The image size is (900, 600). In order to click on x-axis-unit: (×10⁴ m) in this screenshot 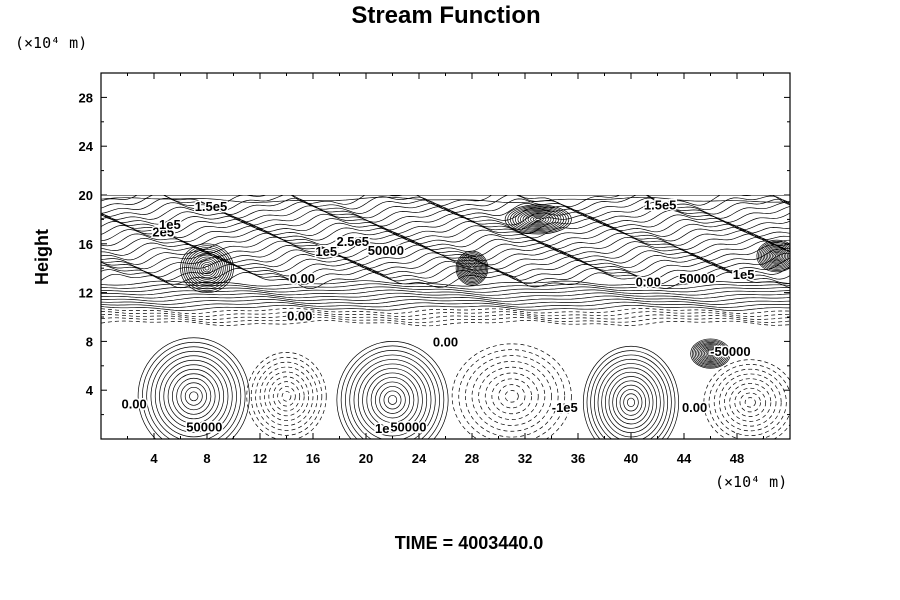, I will do `click(751, 482)`.